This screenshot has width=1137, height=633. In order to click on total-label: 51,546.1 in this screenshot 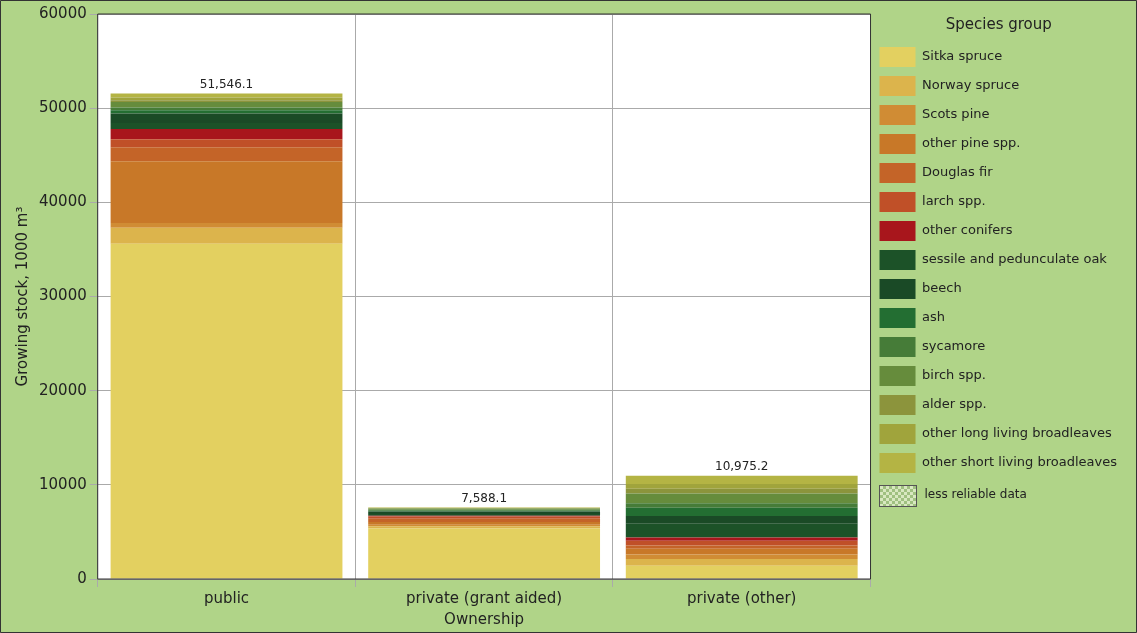, I will do `click(226, 83)`.